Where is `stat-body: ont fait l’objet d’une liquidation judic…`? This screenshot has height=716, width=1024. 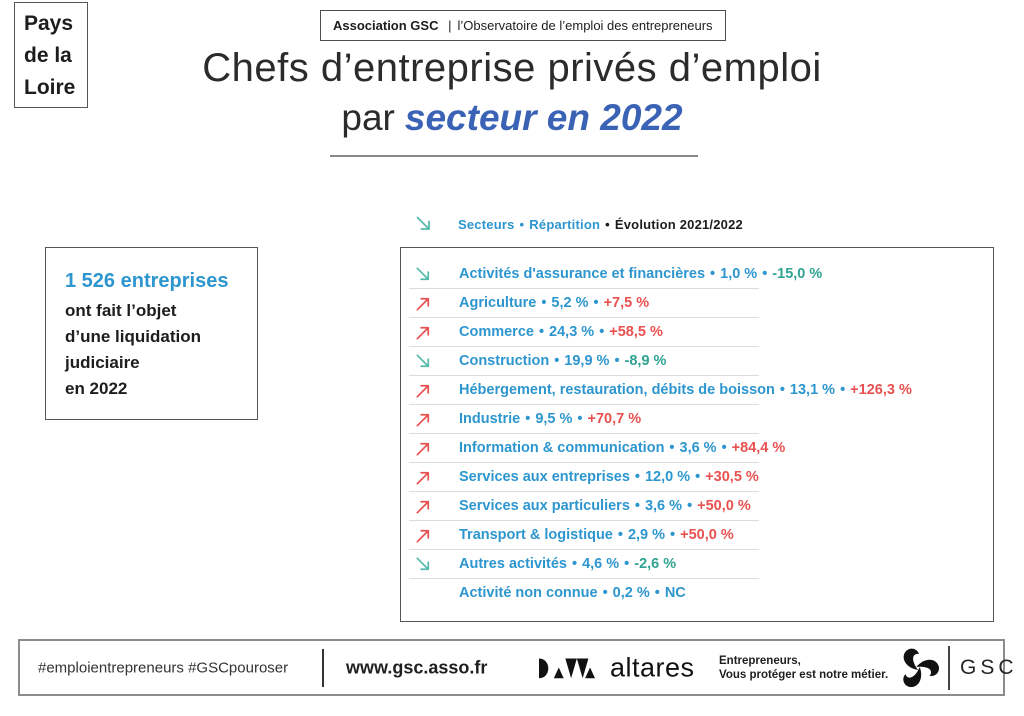
stat-body: ont fait l’objet d’une liquidation judic… is located at coordinates (133, 349).